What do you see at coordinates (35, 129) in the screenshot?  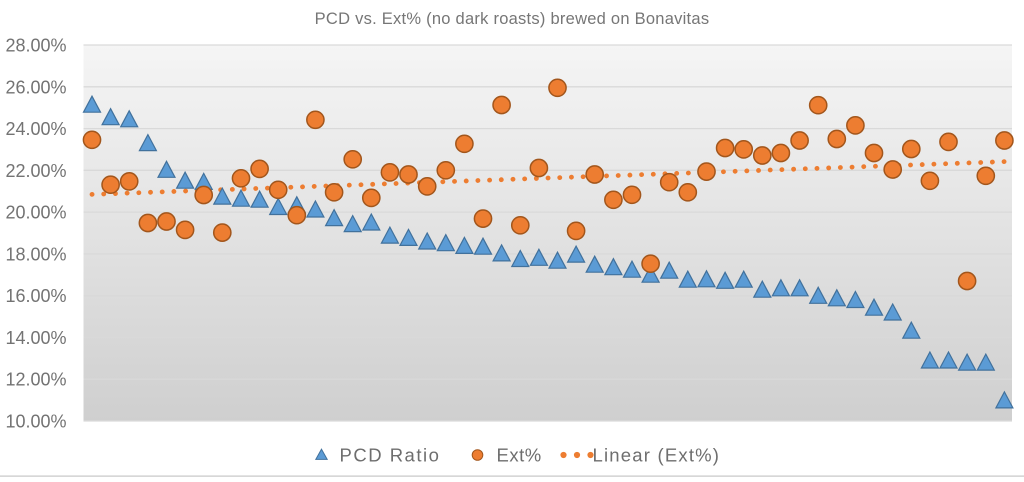 I see `svg-text: 24.00%` at bounding box center [35, 129].